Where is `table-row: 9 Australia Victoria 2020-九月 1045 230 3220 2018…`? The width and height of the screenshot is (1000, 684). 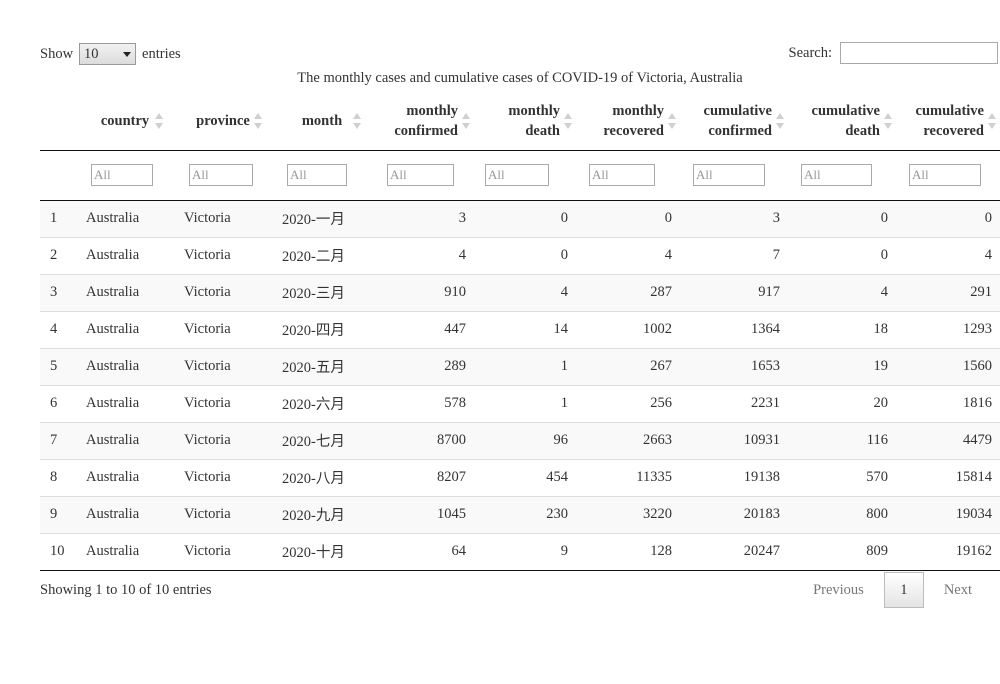 table-row: 9 Australia Victoria 2020-九月 1045 230 3220 2018… is located at coordinates (520, 514).